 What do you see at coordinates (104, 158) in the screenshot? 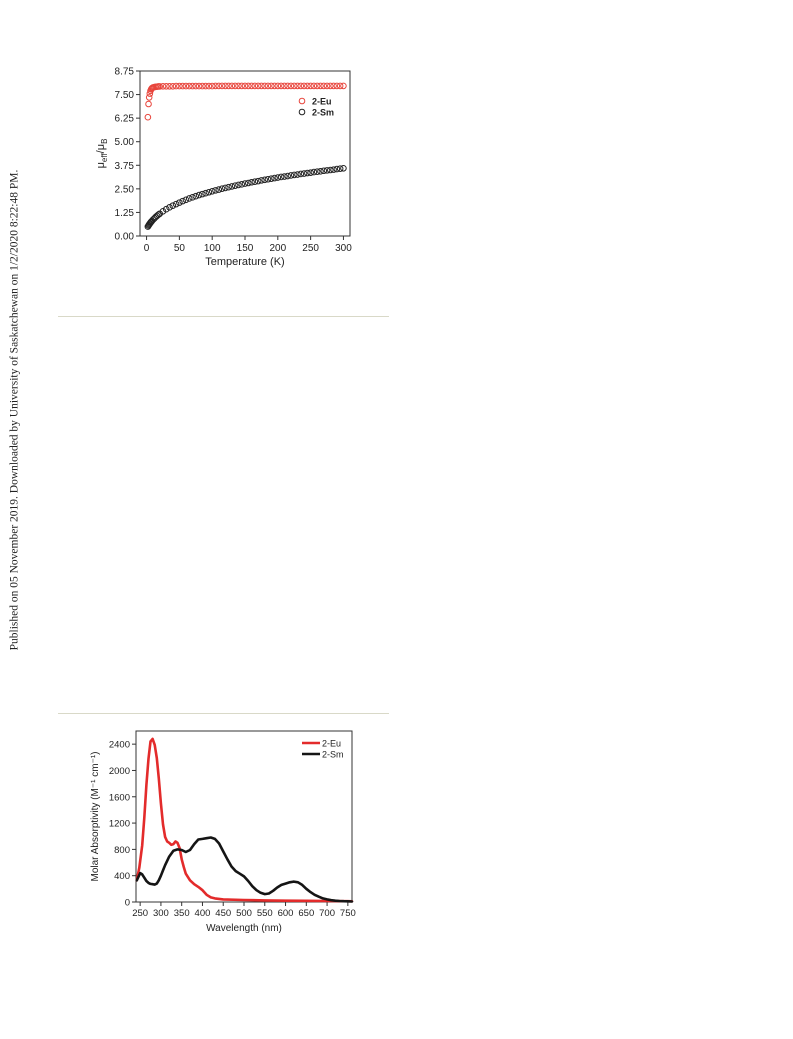
I see `y-axis-title-subscript: eff` at bounding box center [104, 158].